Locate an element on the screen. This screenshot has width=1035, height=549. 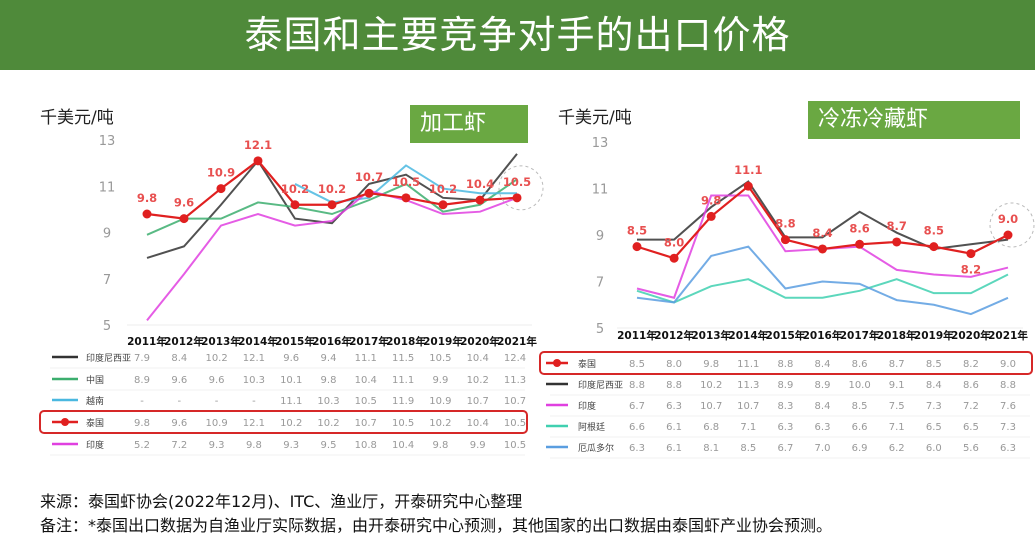
table-cell: 10.3 is located at coordinates (254, 380).